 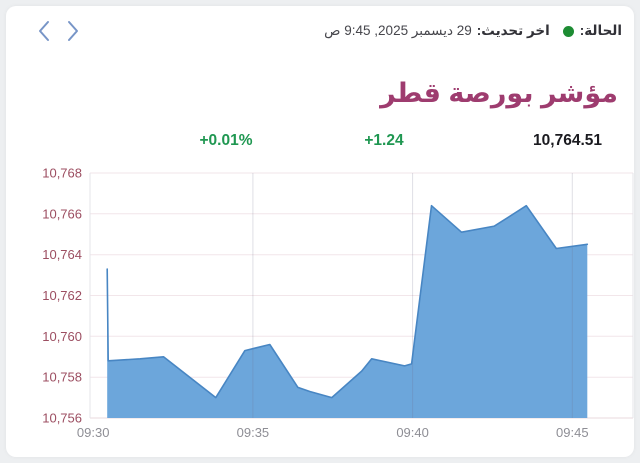 What do you see at coordinates (62, 254) in the screenshot?
I see `y-axis-label: 10,764` at bounding box center [62, 254].